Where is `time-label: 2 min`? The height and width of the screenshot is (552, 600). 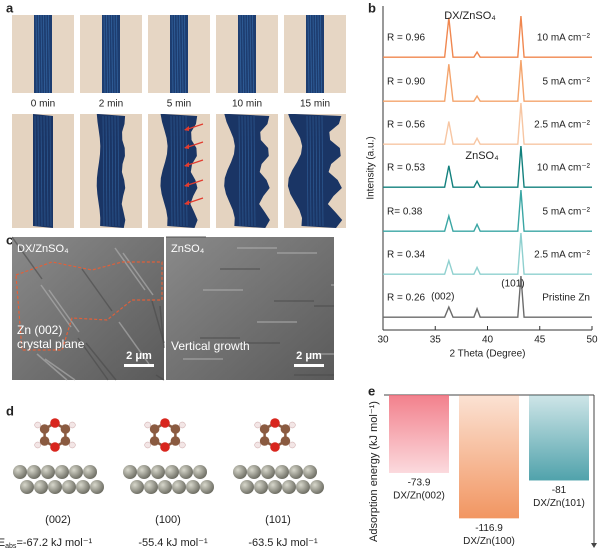
time-label: 2 min is located at coordinates (111, 104).